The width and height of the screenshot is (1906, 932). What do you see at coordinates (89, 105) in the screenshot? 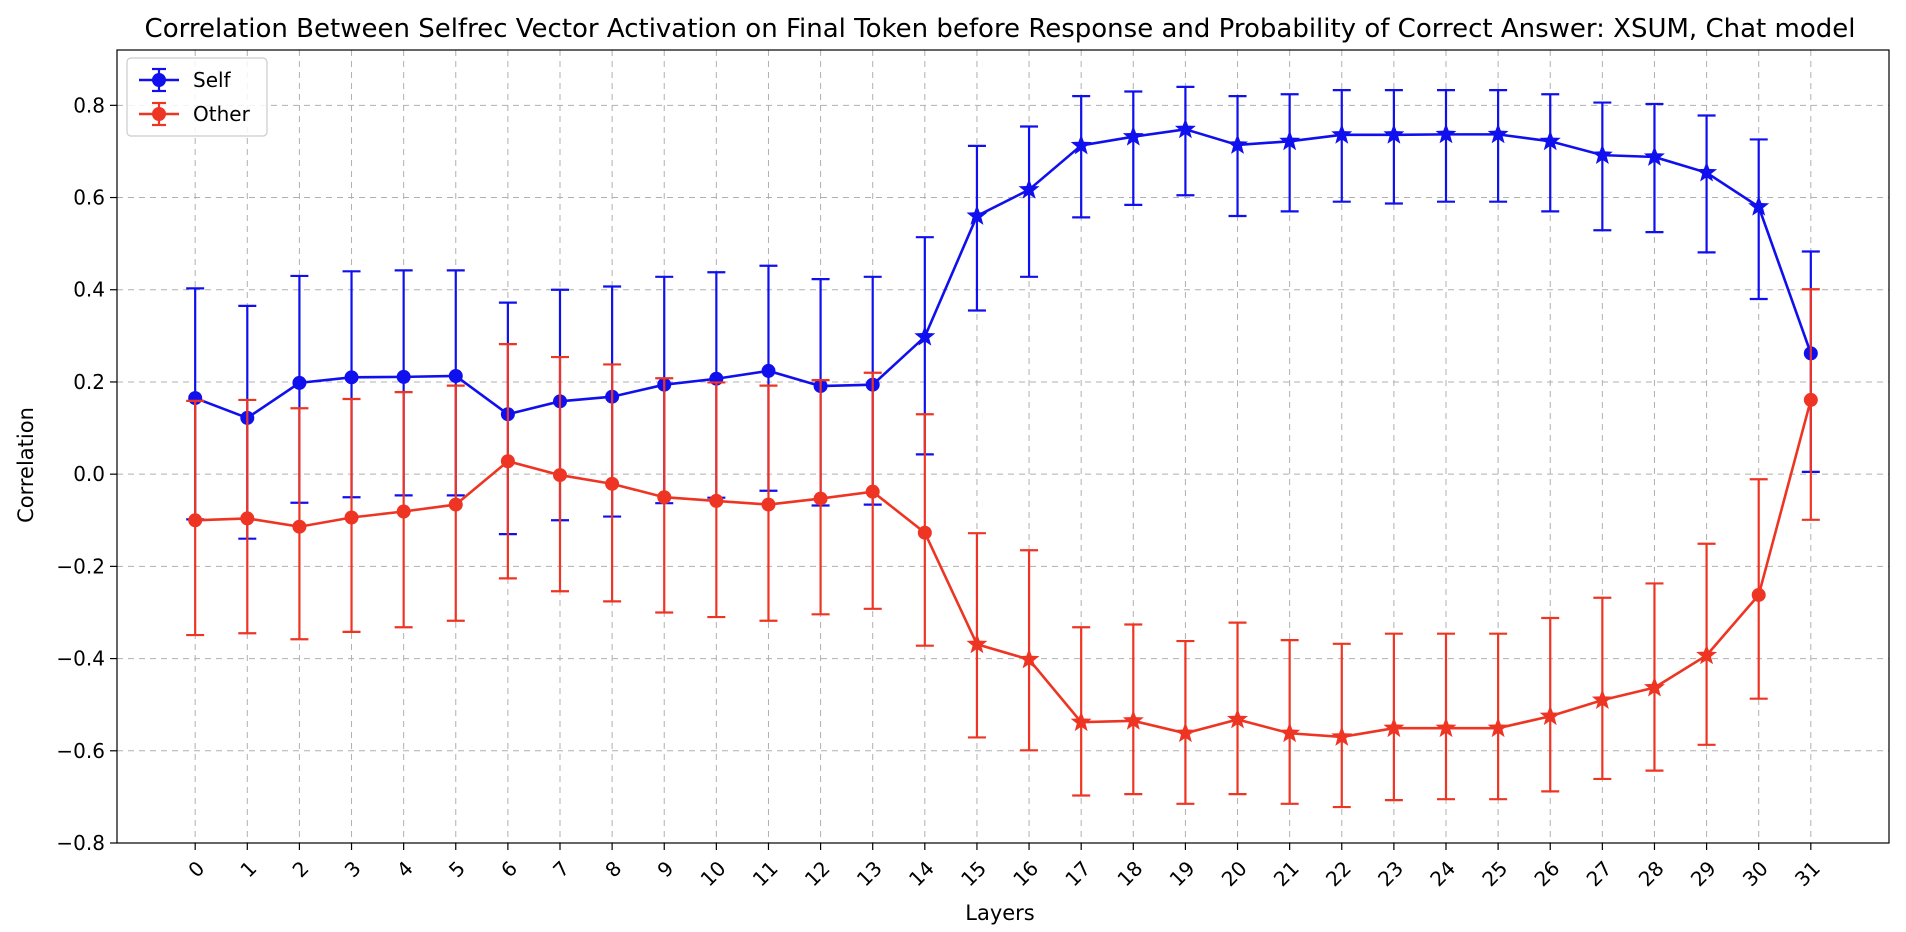
I see `y-tick-label: 0.8` at bounding box center [89, 105].